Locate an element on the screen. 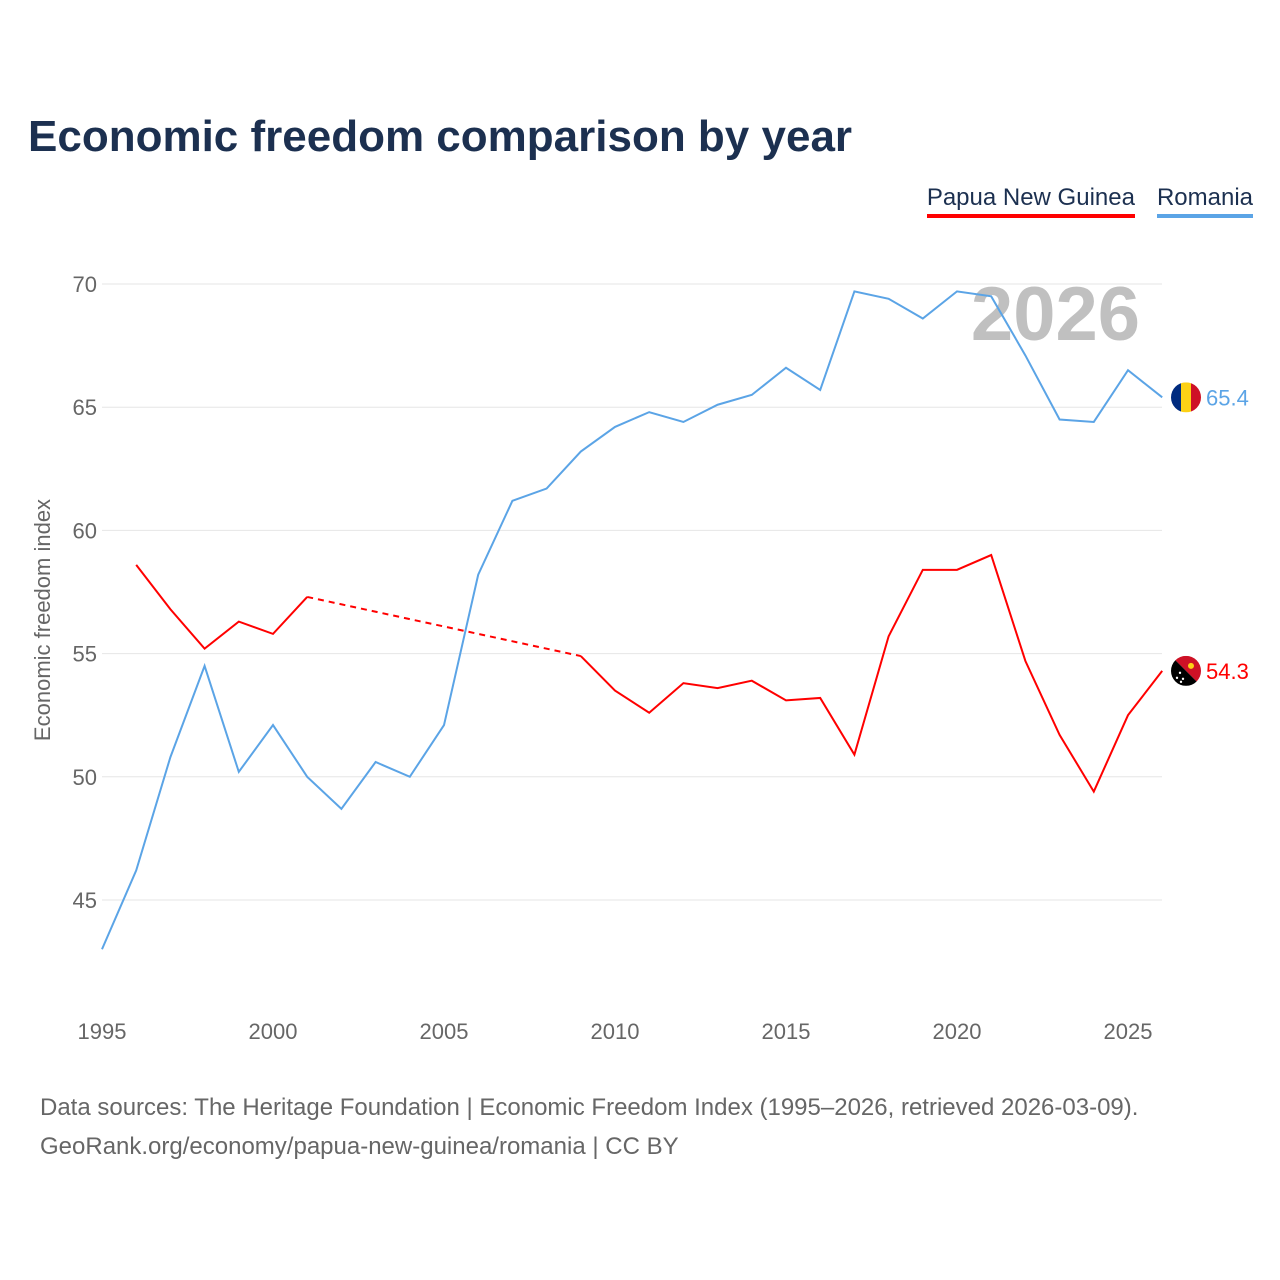 The width and height of the screenshot is (1280, 1280). romania-flag-icon is located at coordinates (1186, 397).